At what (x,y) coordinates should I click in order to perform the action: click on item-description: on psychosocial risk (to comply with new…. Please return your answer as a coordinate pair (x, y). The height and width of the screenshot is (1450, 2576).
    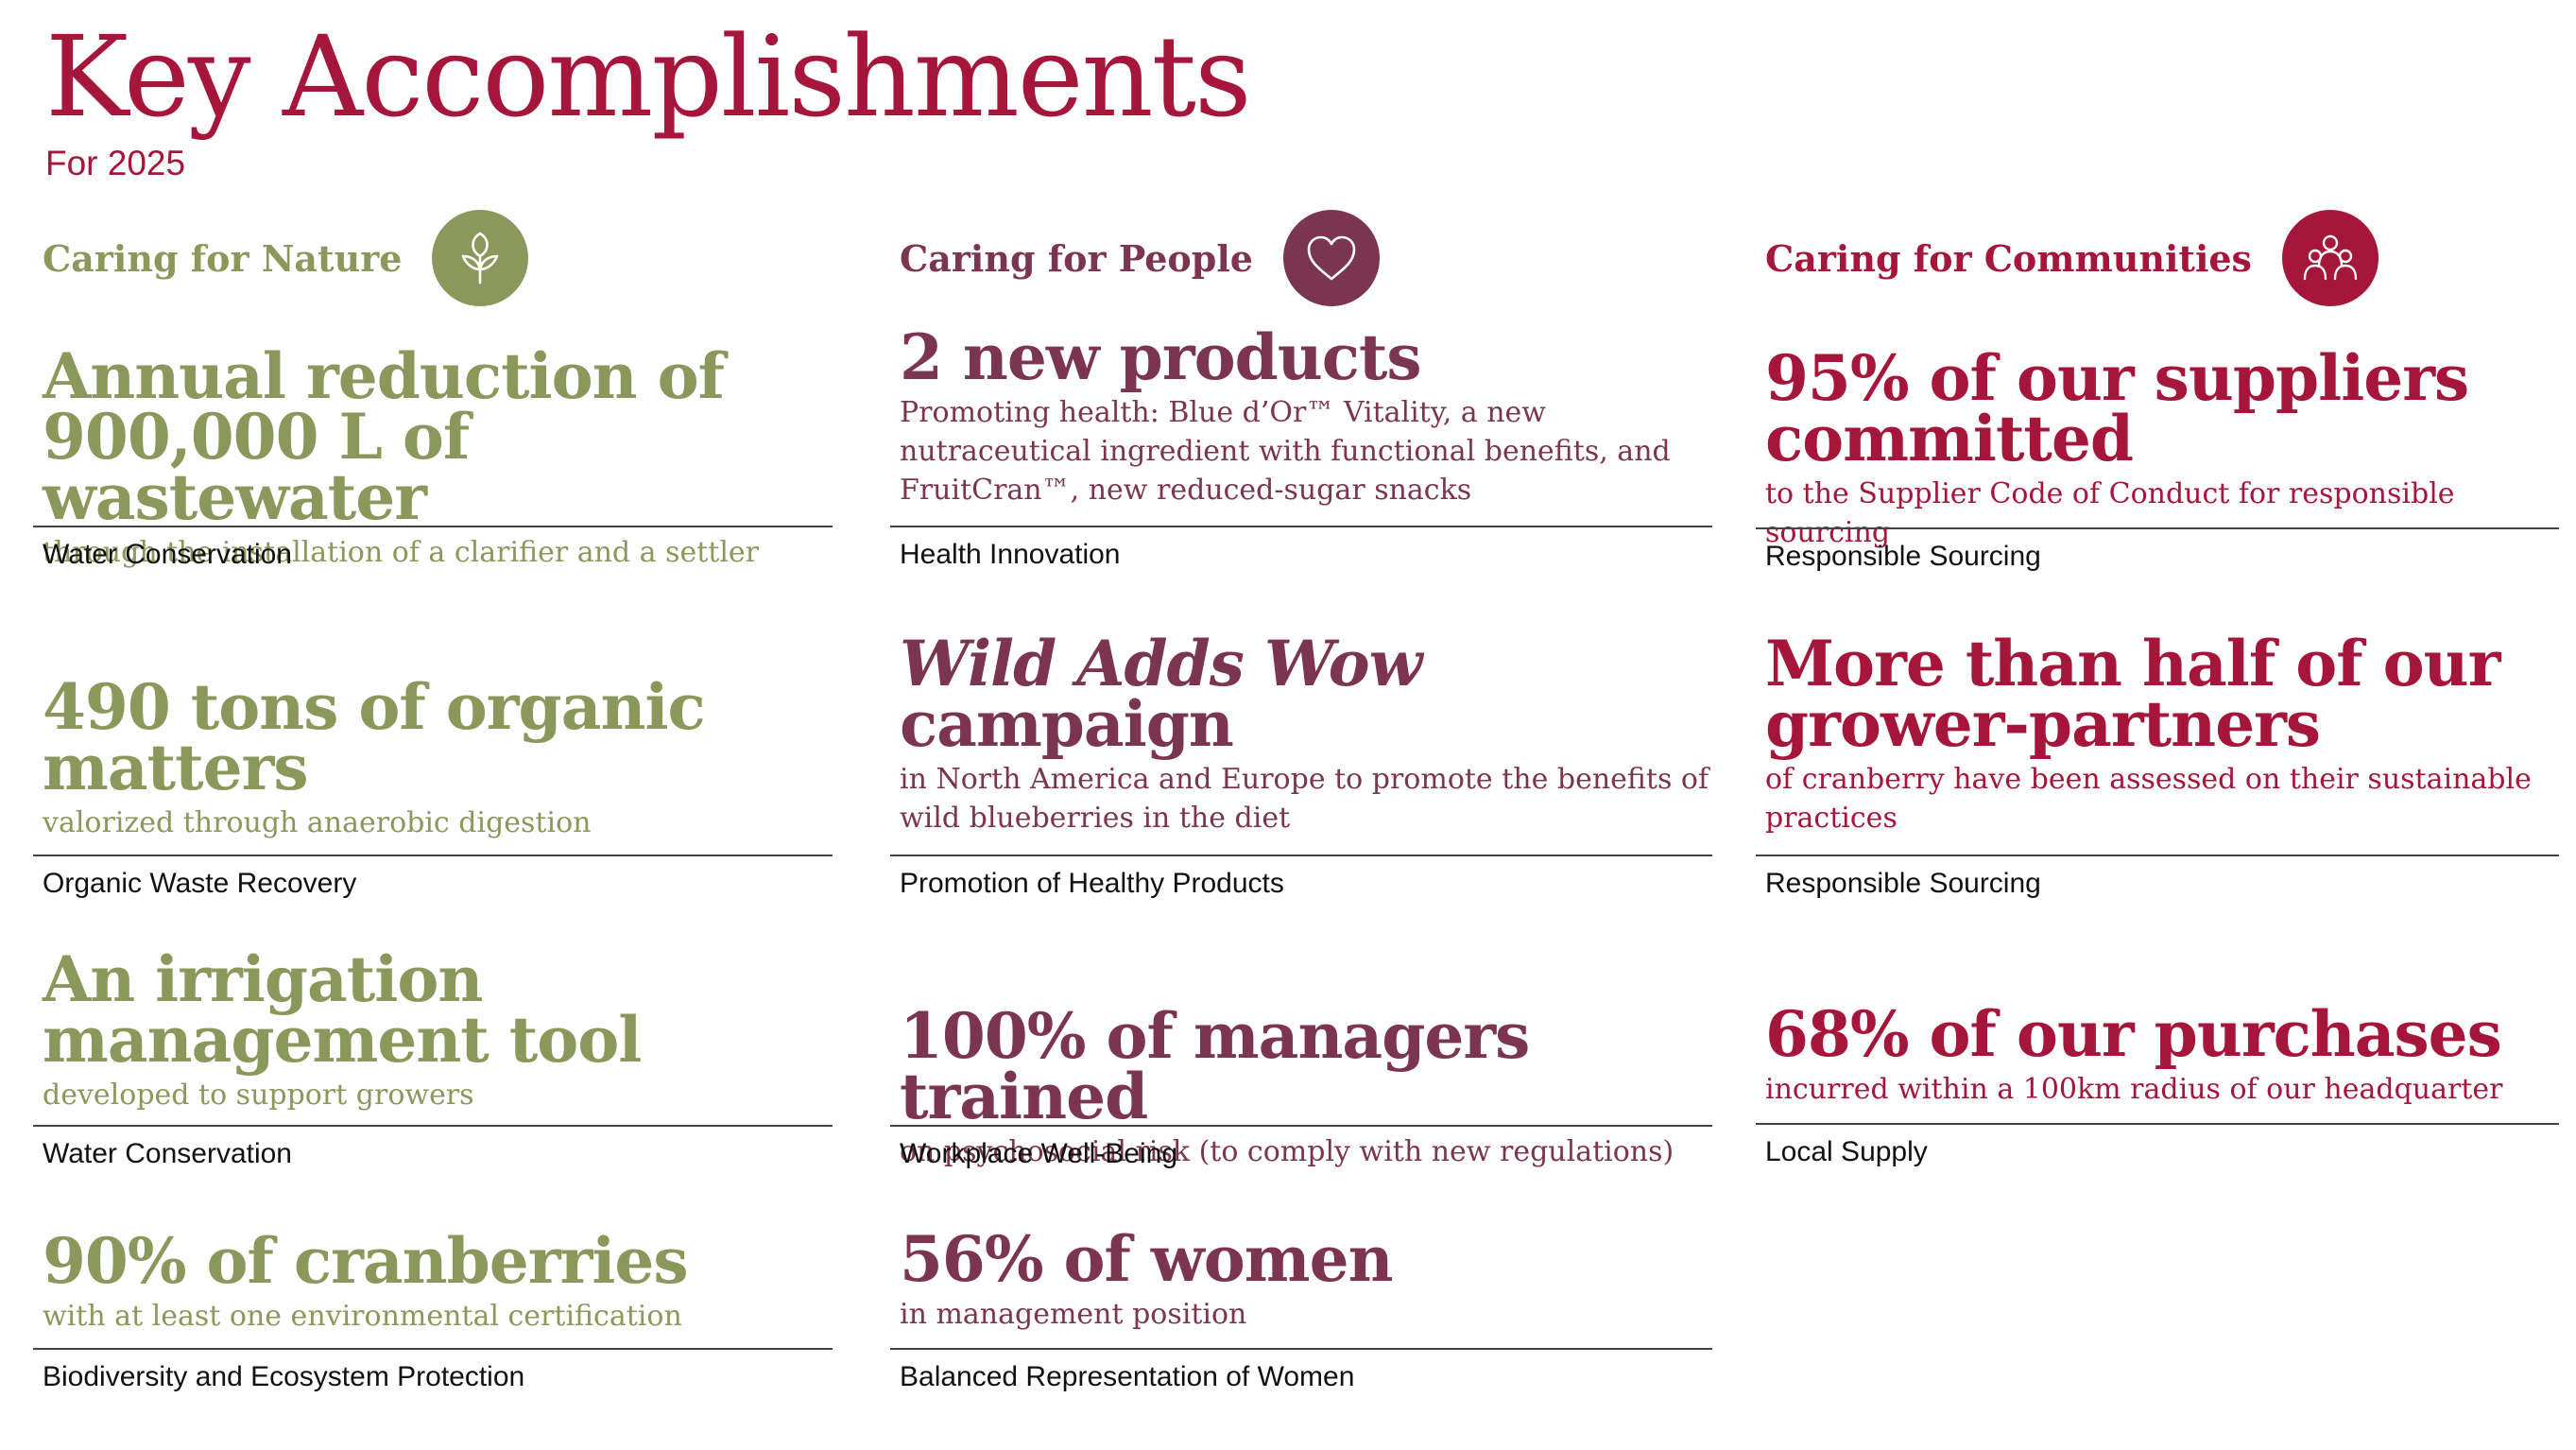
    Looking at the image, I should click on (1287, 1151).